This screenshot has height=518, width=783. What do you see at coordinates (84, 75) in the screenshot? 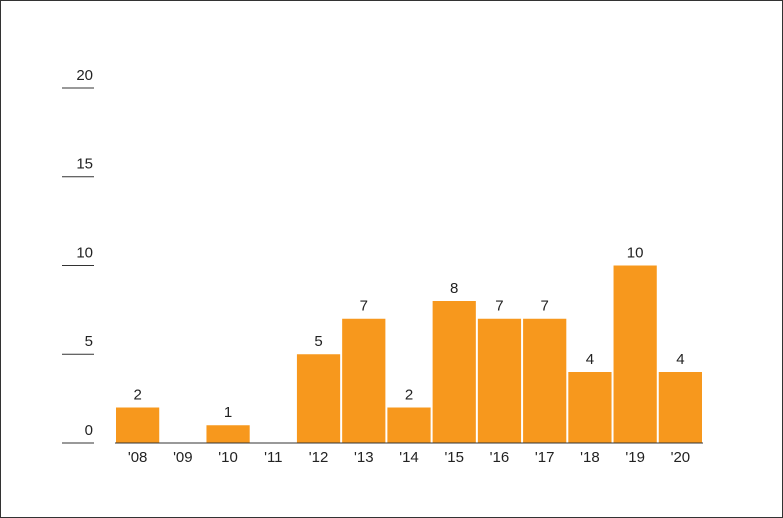
I see `y-tick-label: 20` at bounding box center [84, 75].